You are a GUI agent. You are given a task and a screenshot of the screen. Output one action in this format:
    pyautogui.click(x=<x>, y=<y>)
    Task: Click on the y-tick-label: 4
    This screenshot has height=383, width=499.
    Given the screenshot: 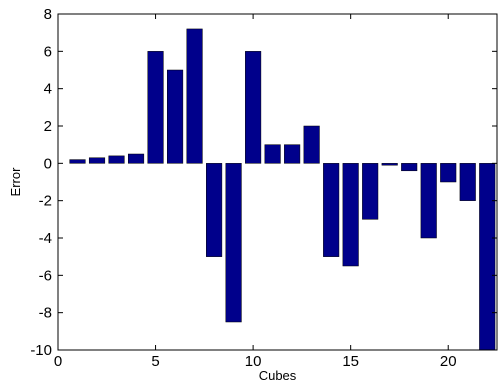 What is the action you would take?
    pyautogui.click(x=48, y=89)
    